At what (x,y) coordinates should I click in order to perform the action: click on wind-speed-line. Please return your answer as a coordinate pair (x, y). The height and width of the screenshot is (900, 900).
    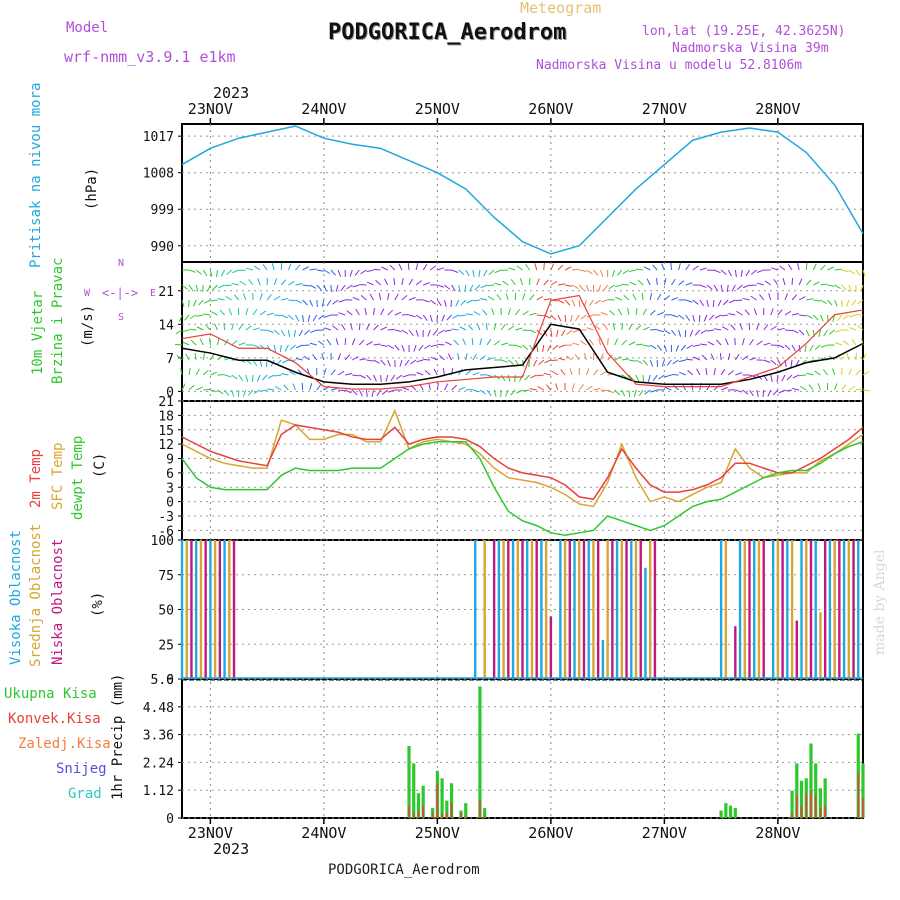
    Looking at the image, I should click on (522, 354).